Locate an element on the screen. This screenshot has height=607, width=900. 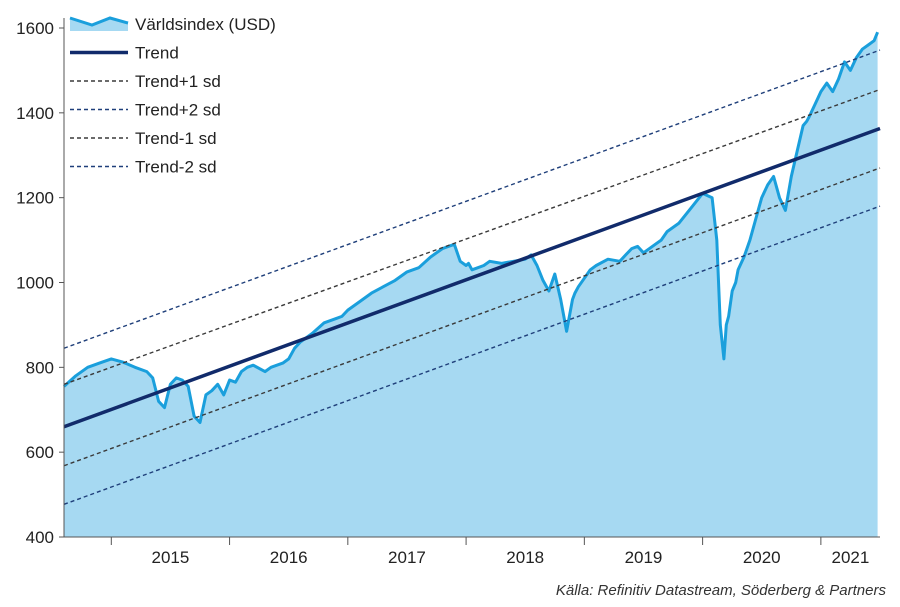
legend-label: Trend is located at coordinates (157, 53).